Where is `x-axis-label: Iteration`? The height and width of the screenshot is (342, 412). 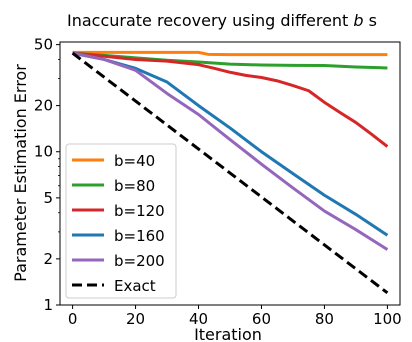 x-axis-label: Iteration is located at coordinates (228, 333).